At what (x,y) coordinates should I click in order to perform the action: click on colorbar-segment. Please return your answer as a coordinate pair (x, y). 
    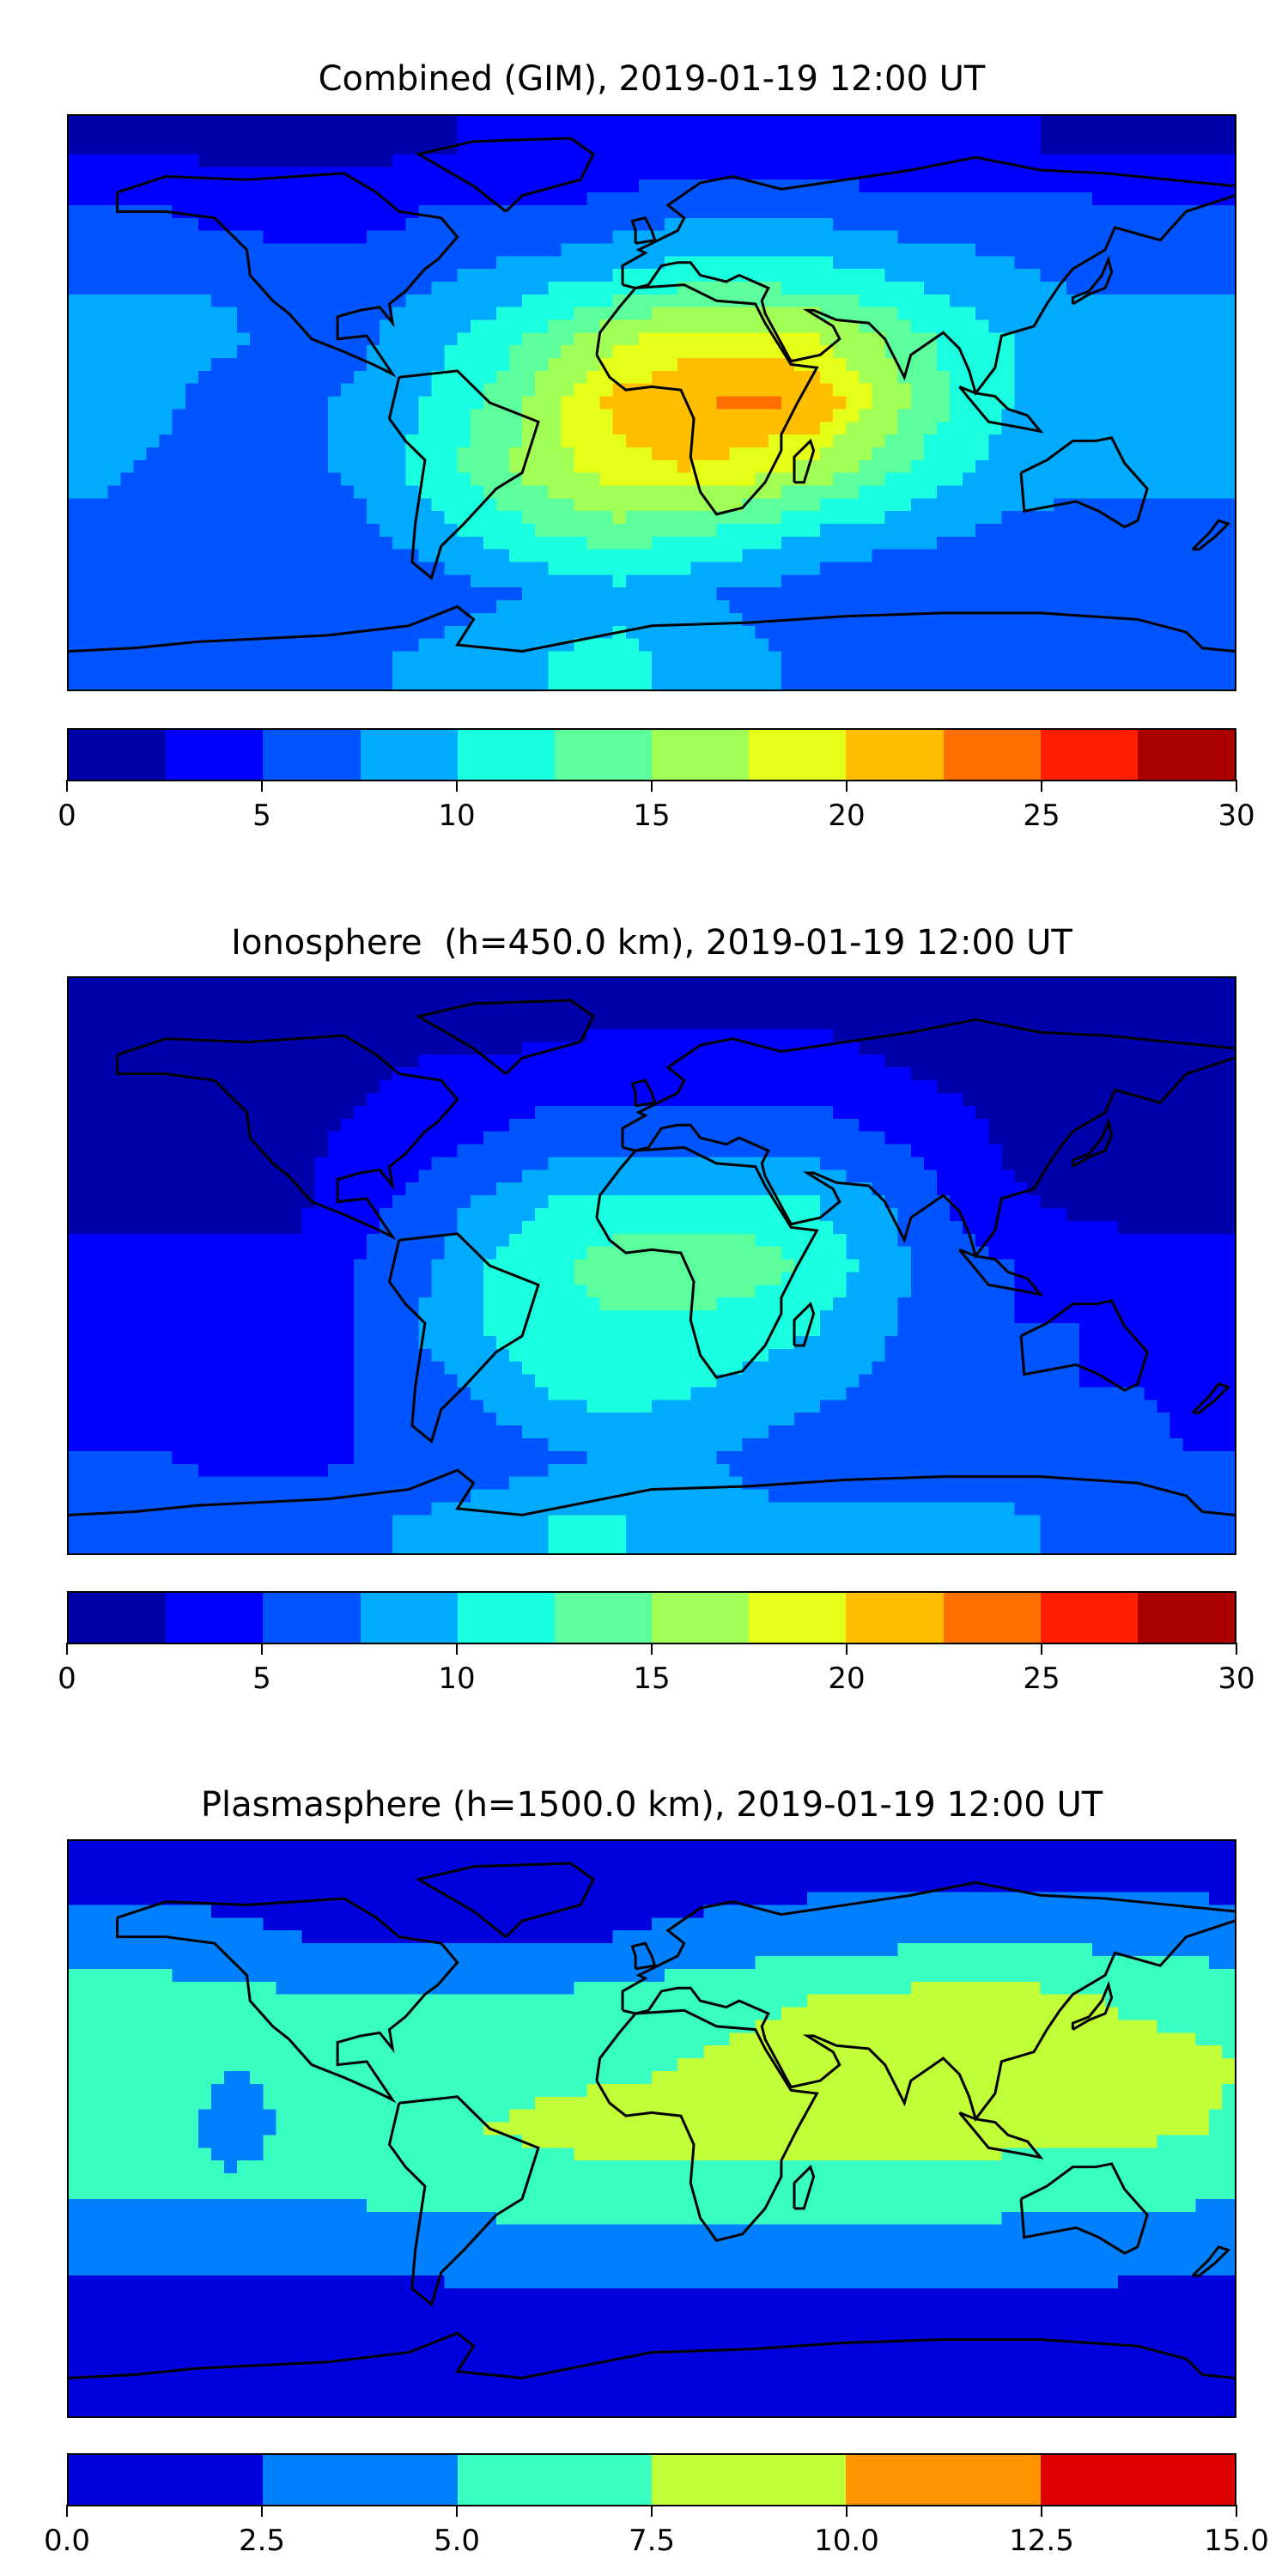
    Looking at the image, I should click on (701, 755).